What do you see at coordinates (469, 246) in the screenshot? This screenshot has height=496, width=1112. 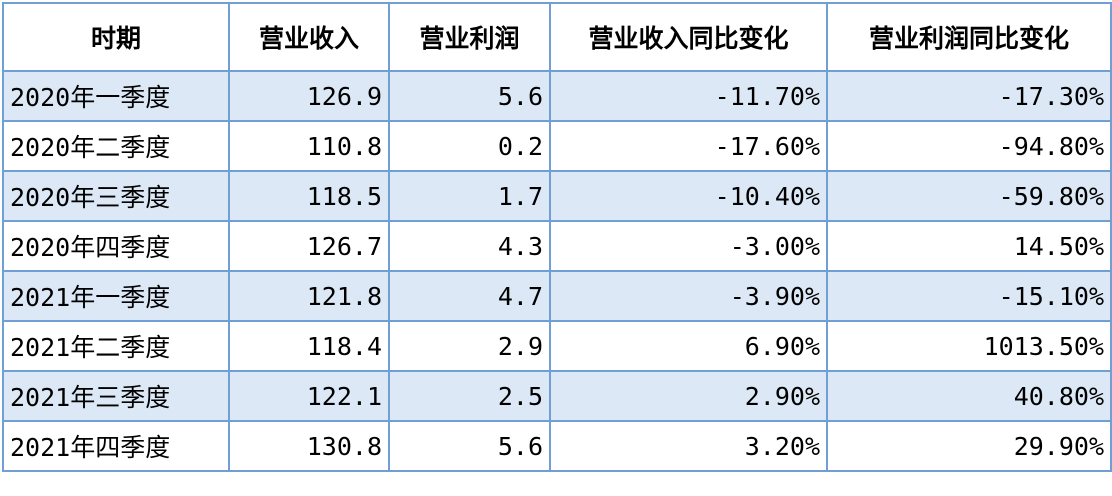 I see `table-cell: 4.3` at bounding box center [469, 246].